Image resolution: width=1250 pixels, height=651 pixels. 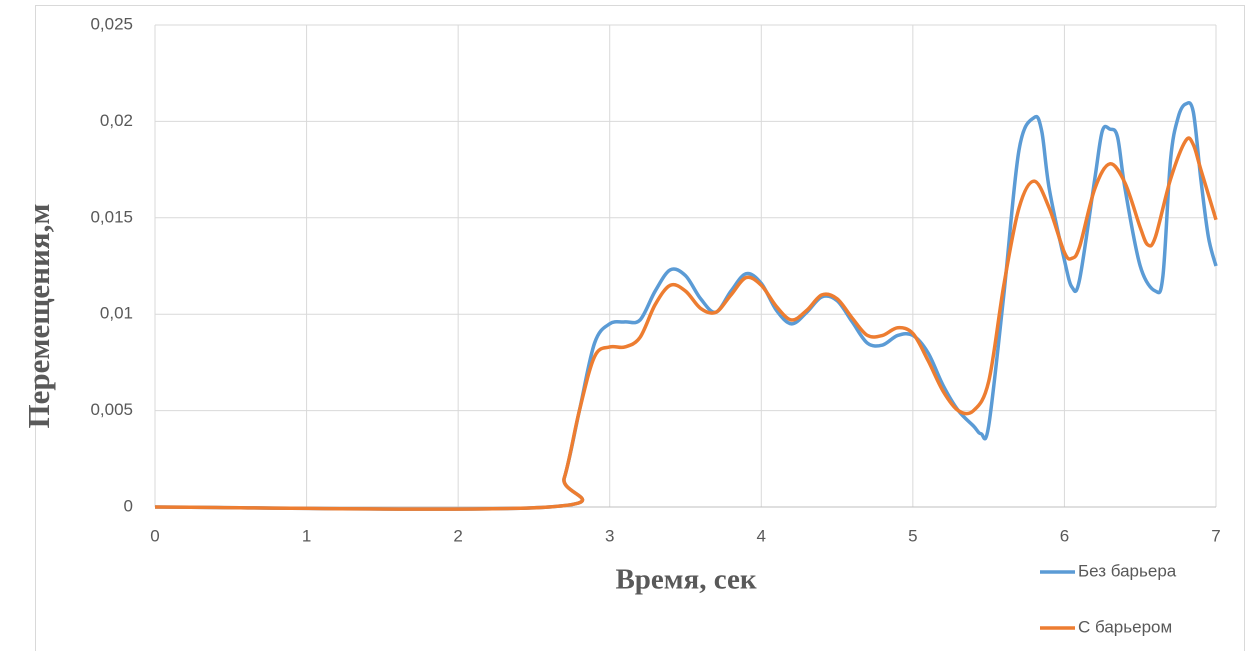 What do you see at coordinates (306, 535) in the screenshot?
I see `x-tick-label: 1` at bounding box center [306, 535].